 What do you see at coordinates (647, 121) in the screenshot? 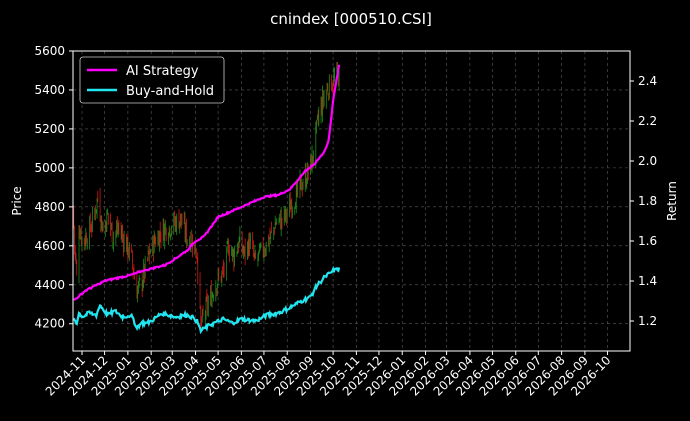
I see `right-tick-label: 2.2` at bounding box center [647, 121].